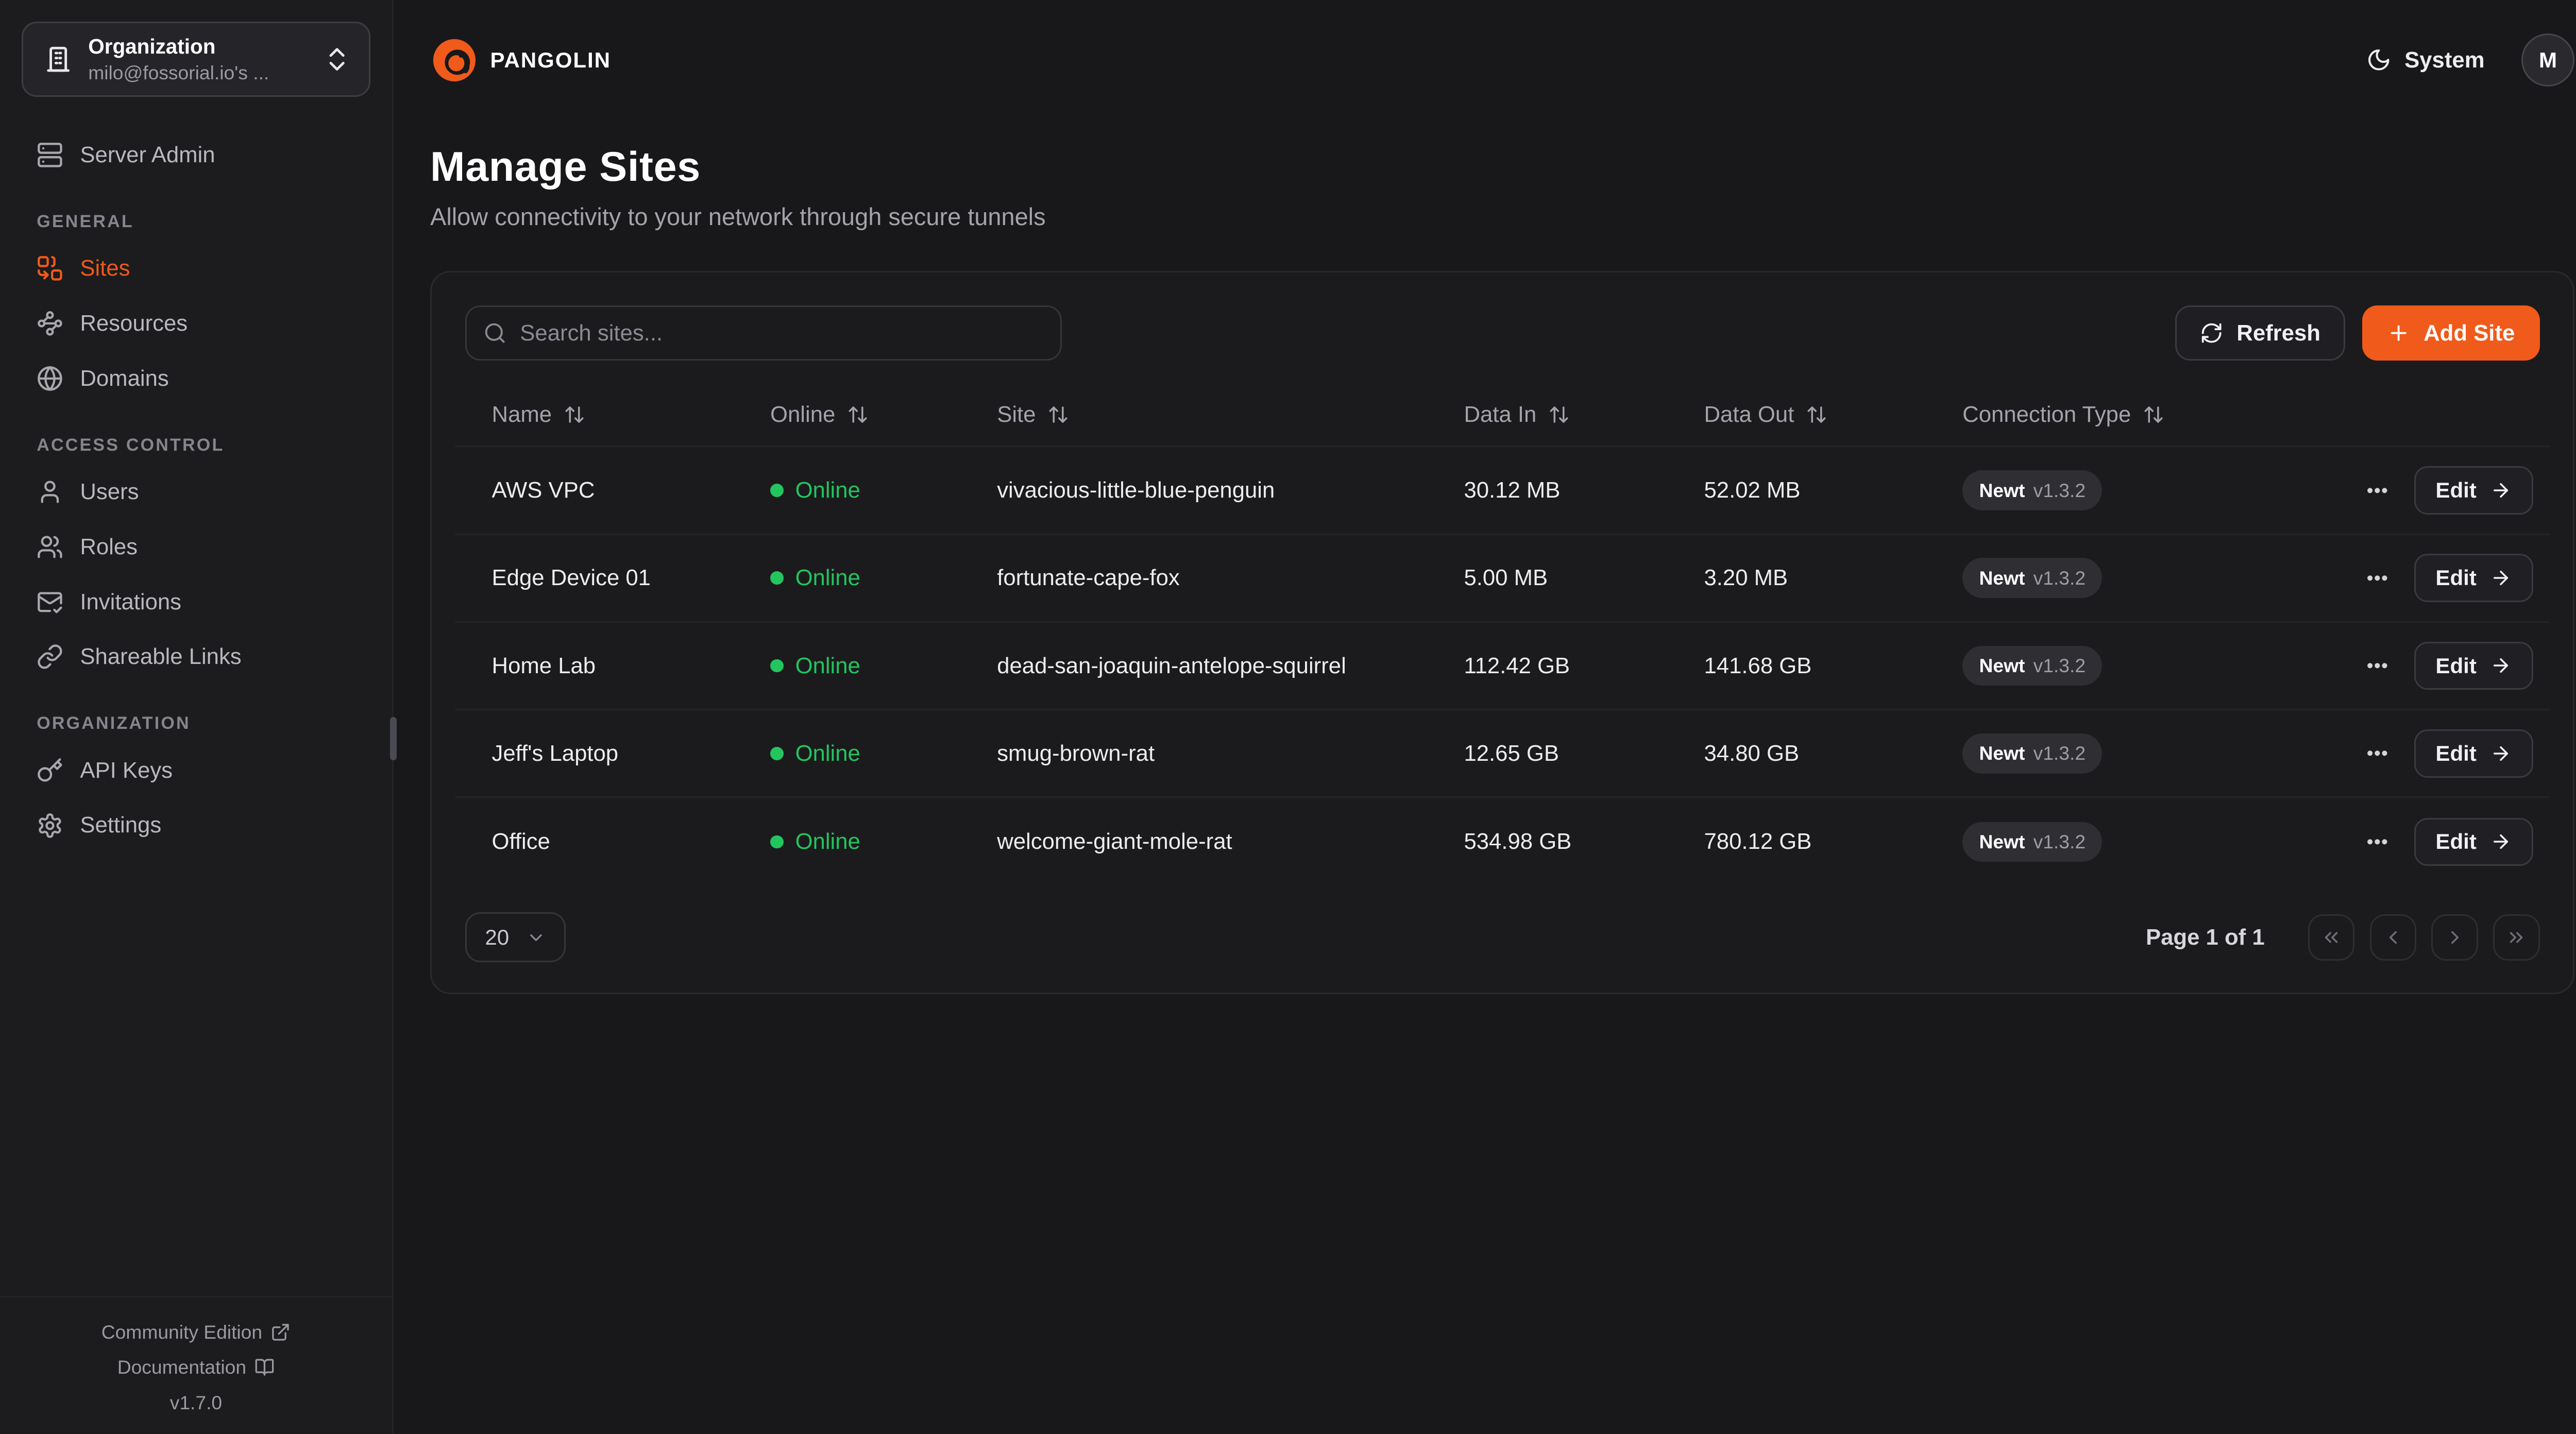 The width and height of the screenshot is (2576, 1434). Describe the element at coordinates (196, 268) in the screenshot. I see `sidebar-item-sites: Sites` at that location.